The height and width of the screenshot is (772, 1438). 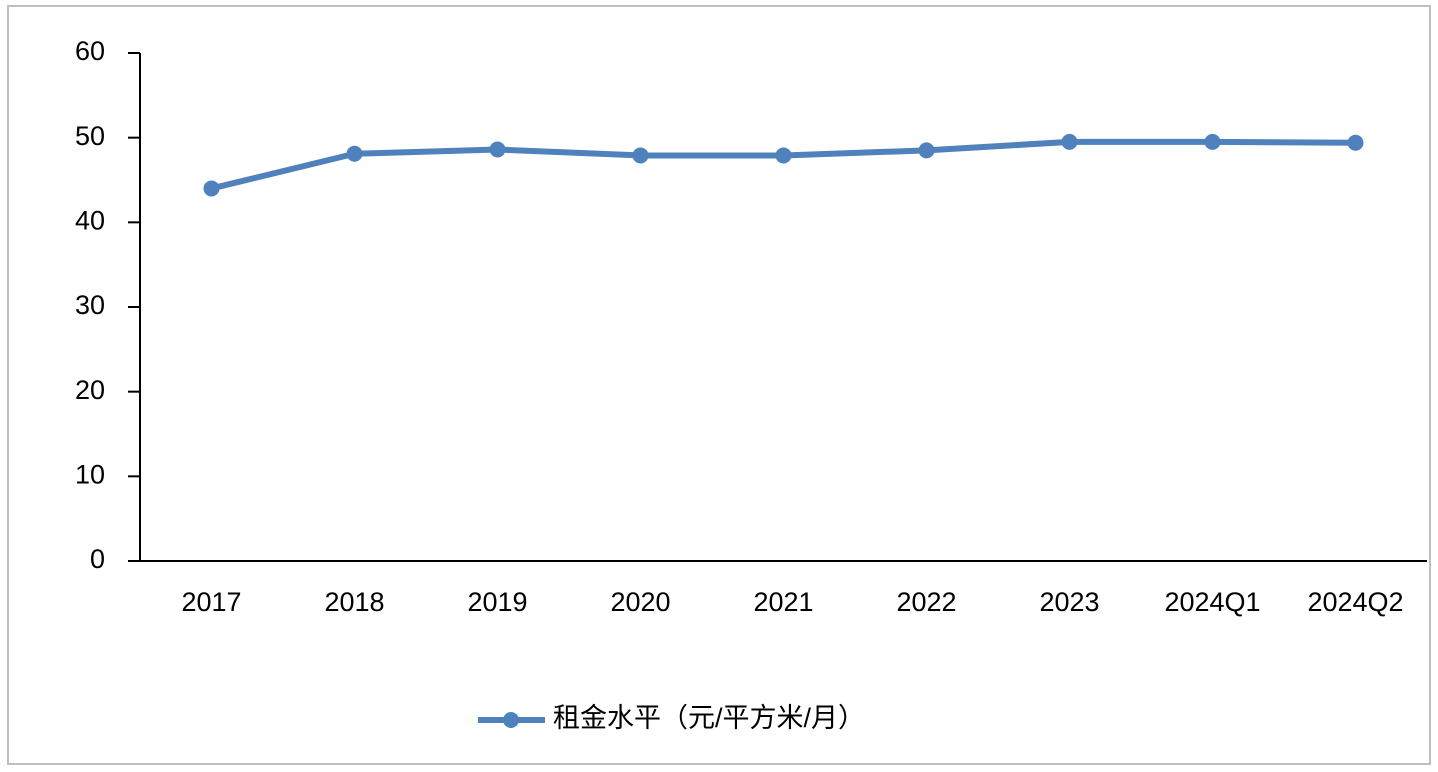 I want to click on x-tick-label: 2017, so click(x=211, y=602).